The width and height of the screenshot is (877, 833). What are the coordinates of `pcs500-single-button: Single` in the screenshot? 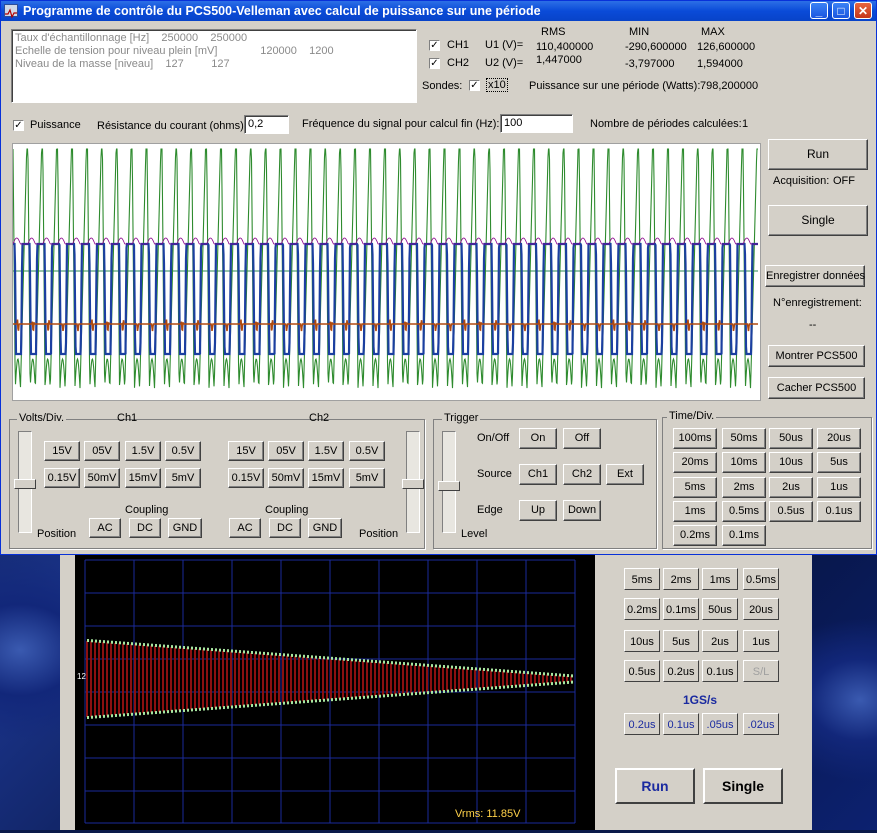 It's located at (743, 786).